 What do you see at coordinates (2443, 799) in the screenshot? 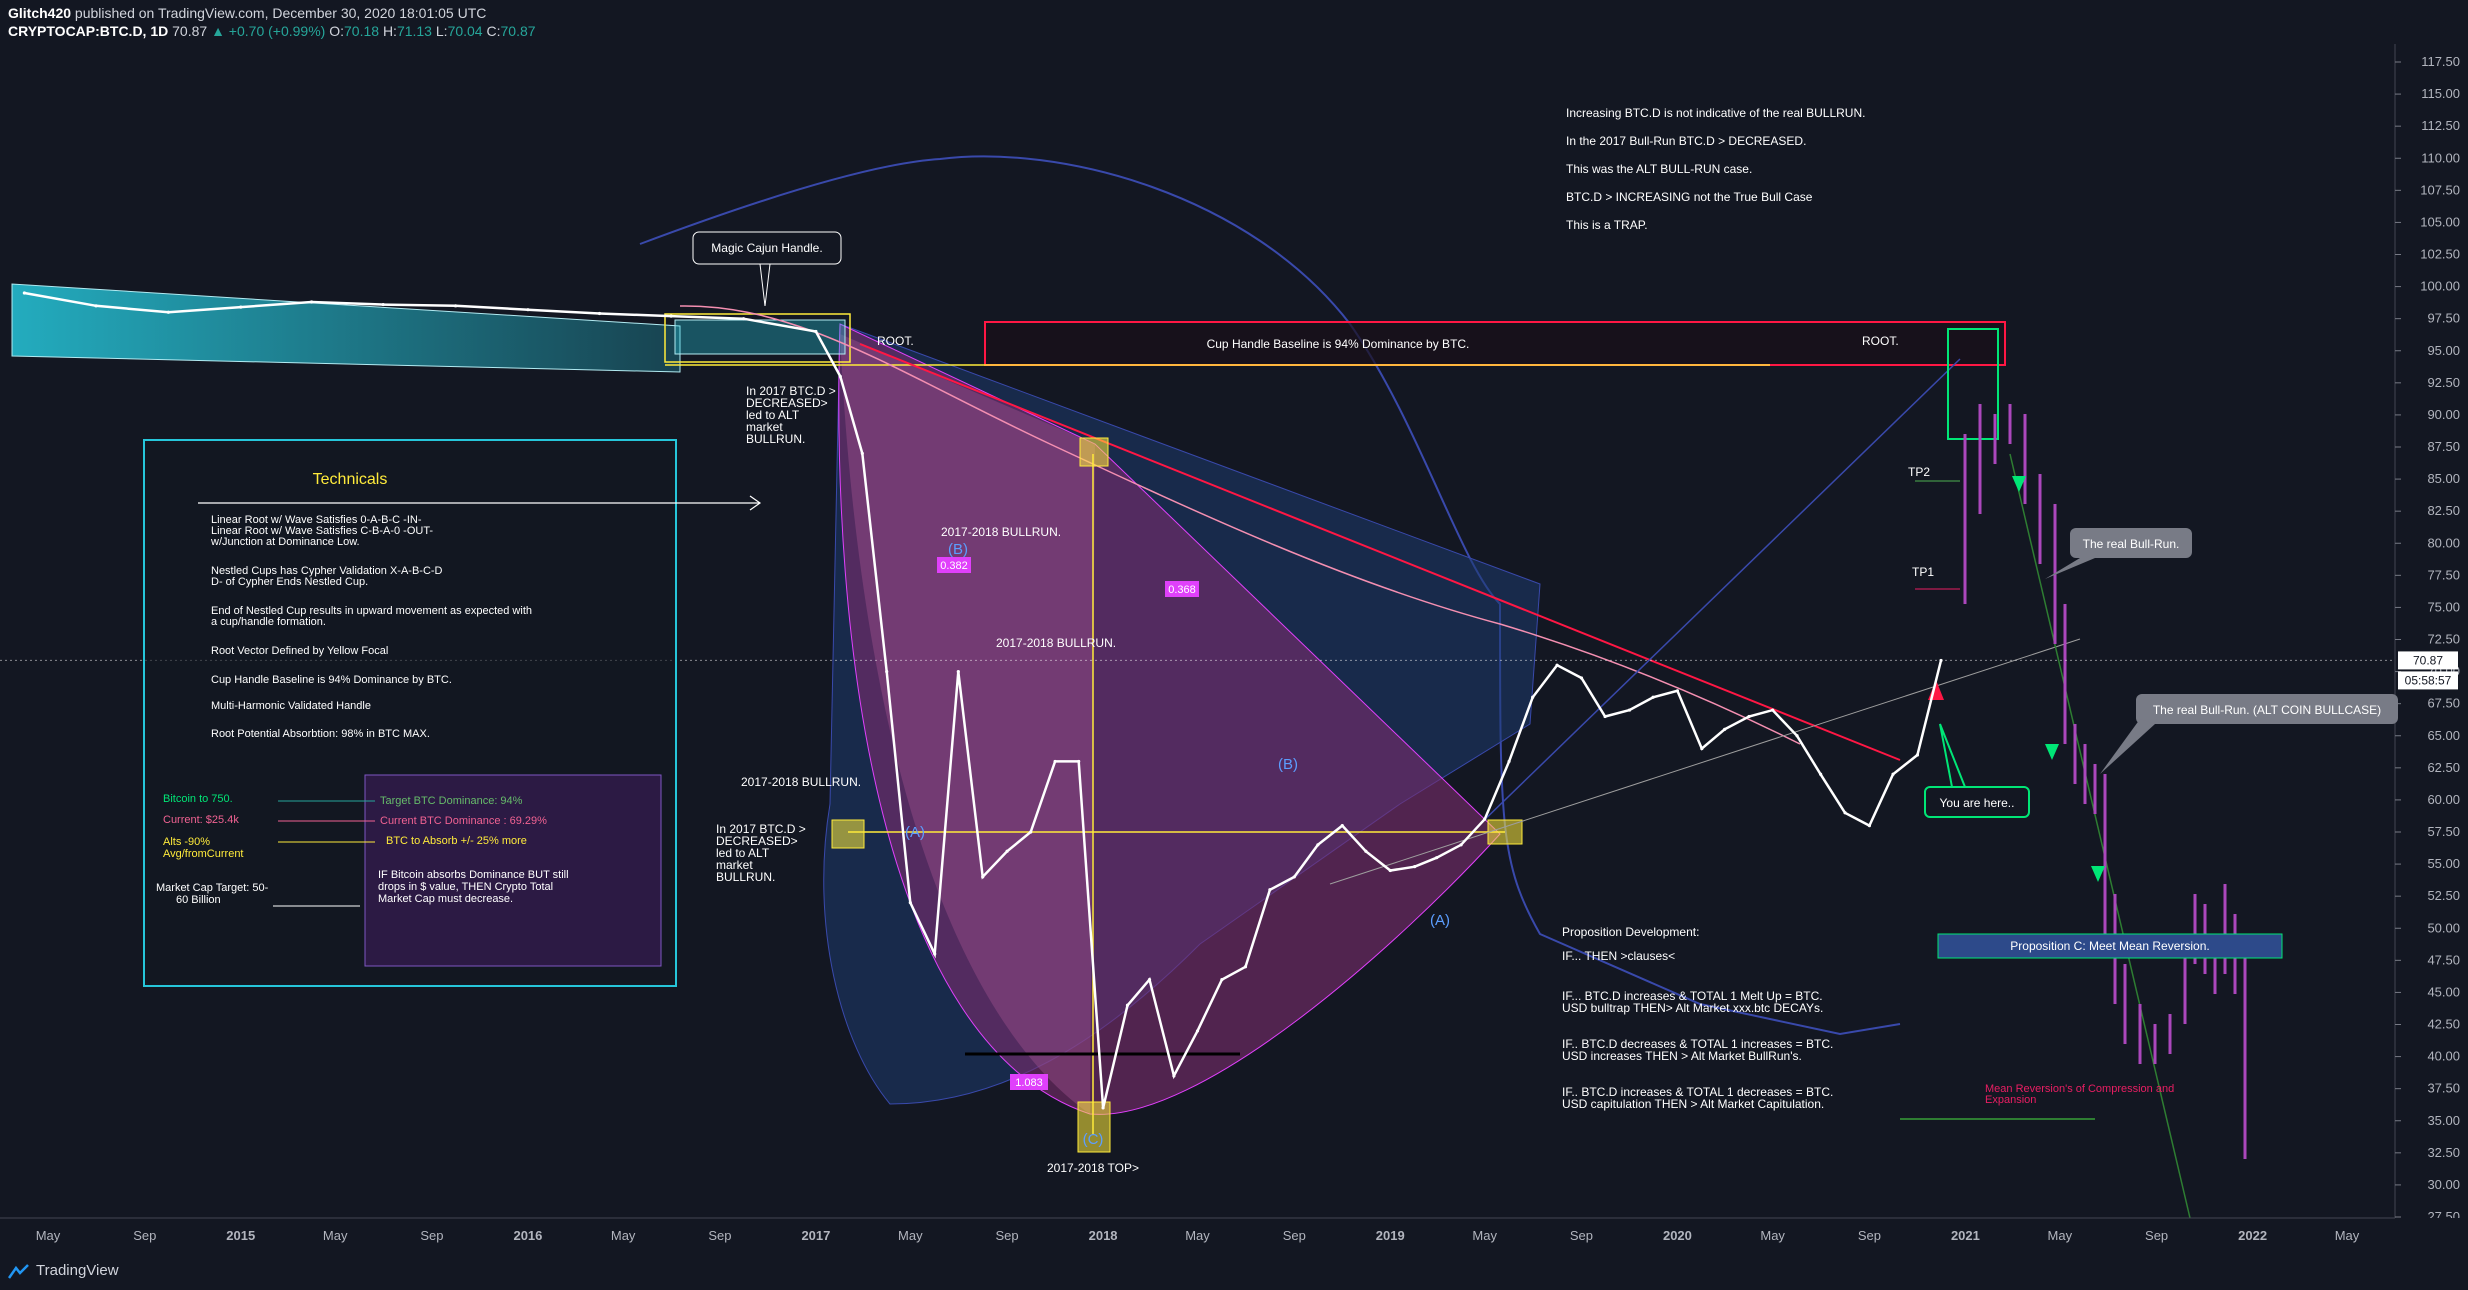
I see `price-tick-label: 60.00` at bounding box center [2443, 799].